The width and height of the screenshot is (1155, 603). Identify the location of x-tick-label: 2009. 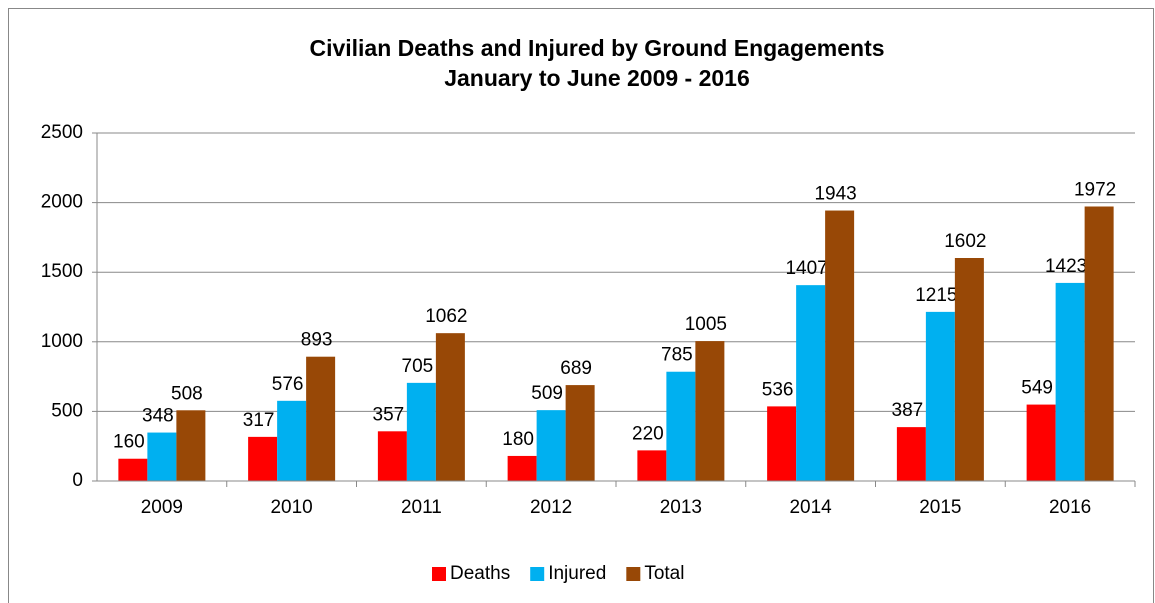
(162, 507).